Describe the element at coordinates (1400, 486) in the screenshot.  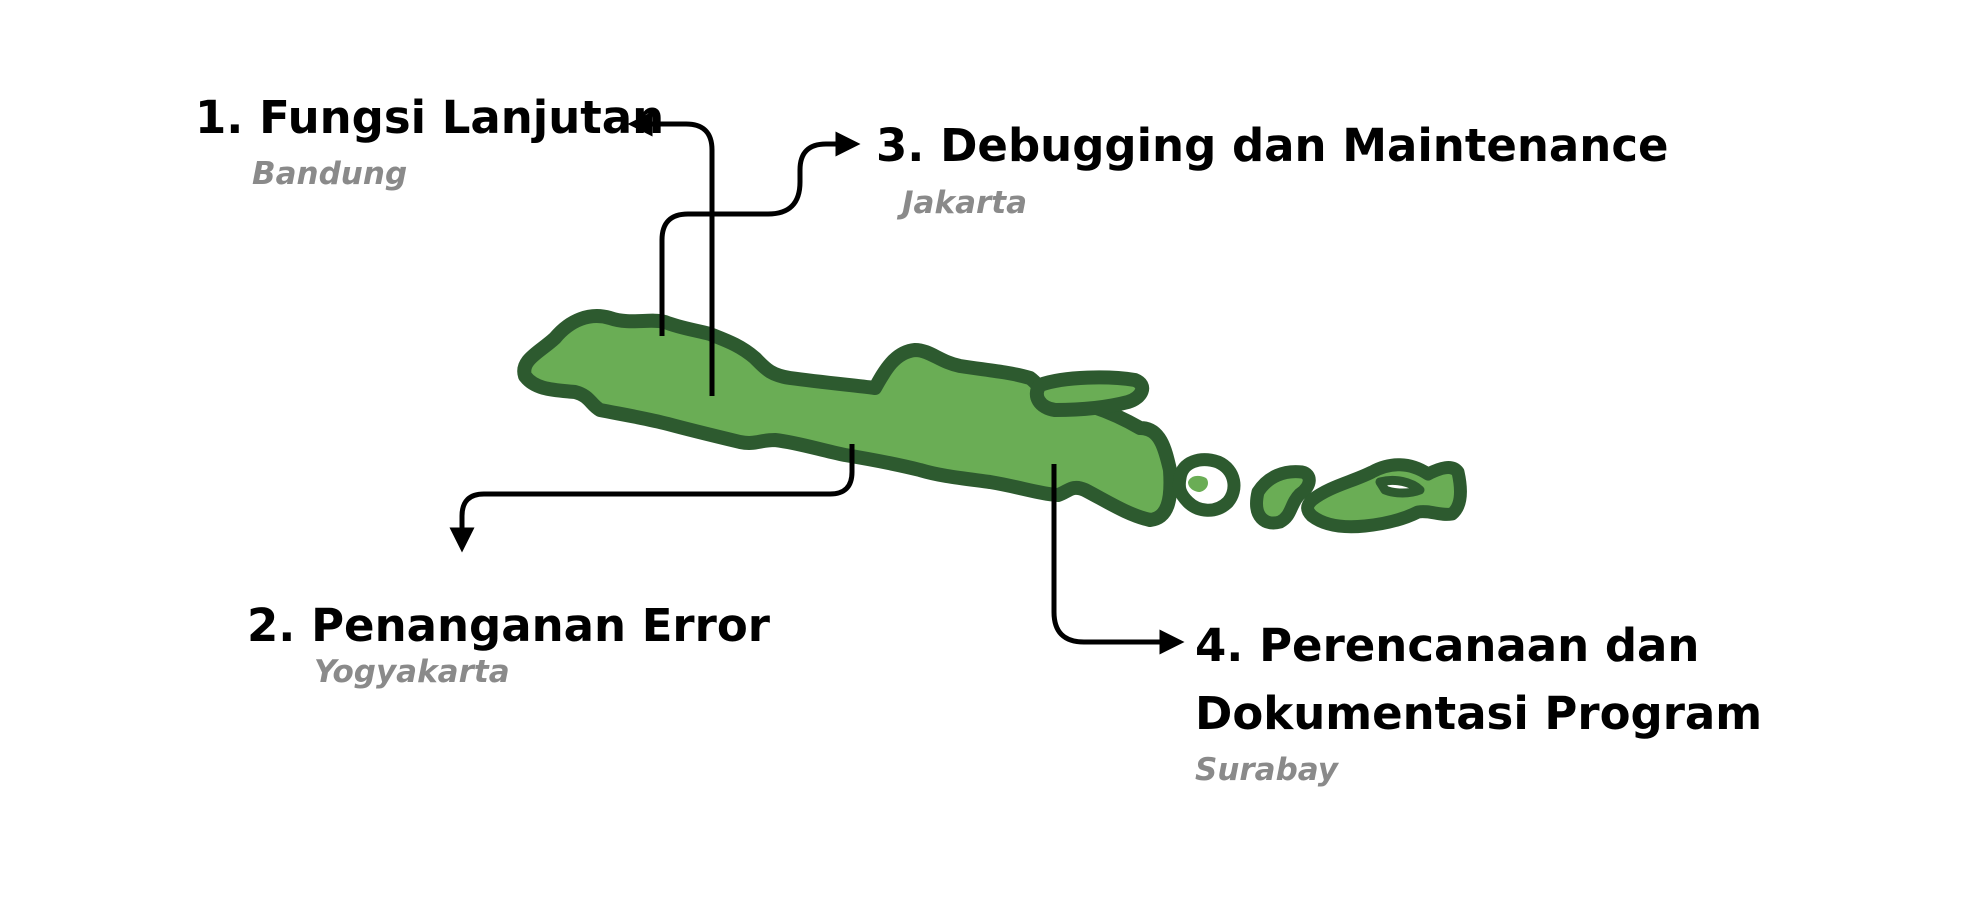
I see `sumbawa-bay` at that location.